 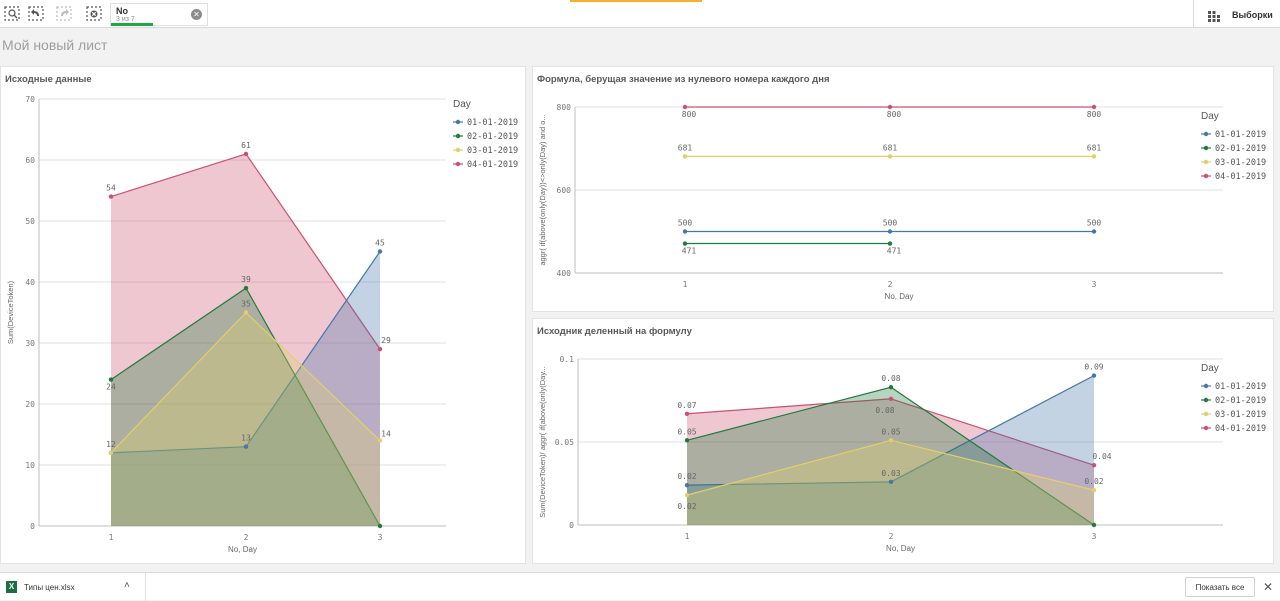 What do you see at coordinates (73, 587) in the screenshot?
I see `download-item: X Типы цен.xlsx ˄` at bounding box center [73, 587].